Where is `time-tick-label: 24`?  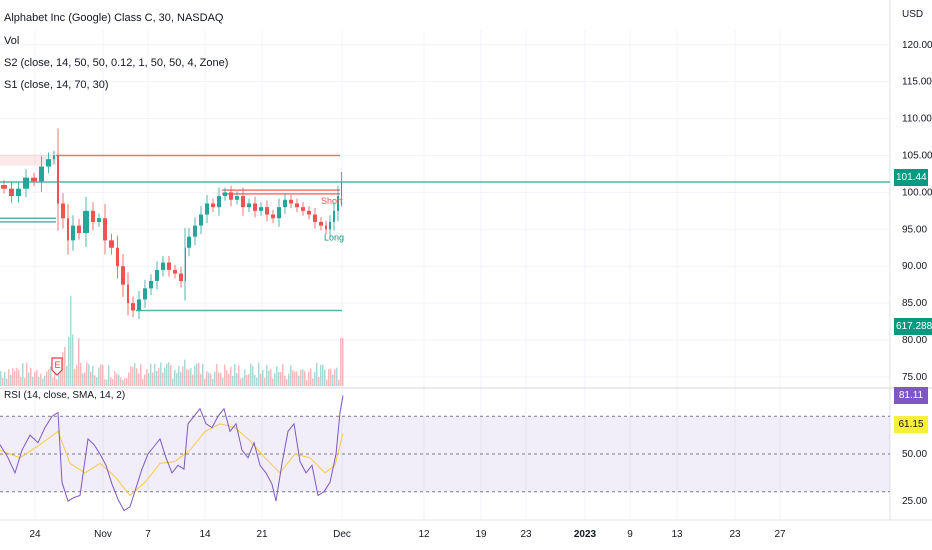 time-tick-label: 24 is located at coordinates (35, 534).